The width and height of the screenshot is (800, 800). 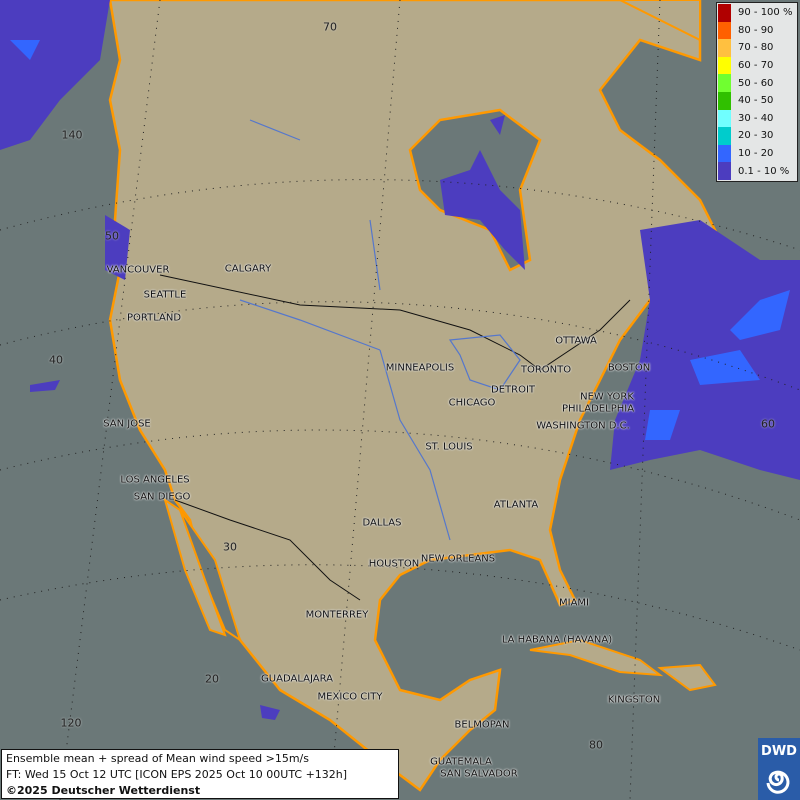 What do you see at coordinates (596, 657) in the screenshot?
I see `land-cuba` at bounding box center [596, 657].